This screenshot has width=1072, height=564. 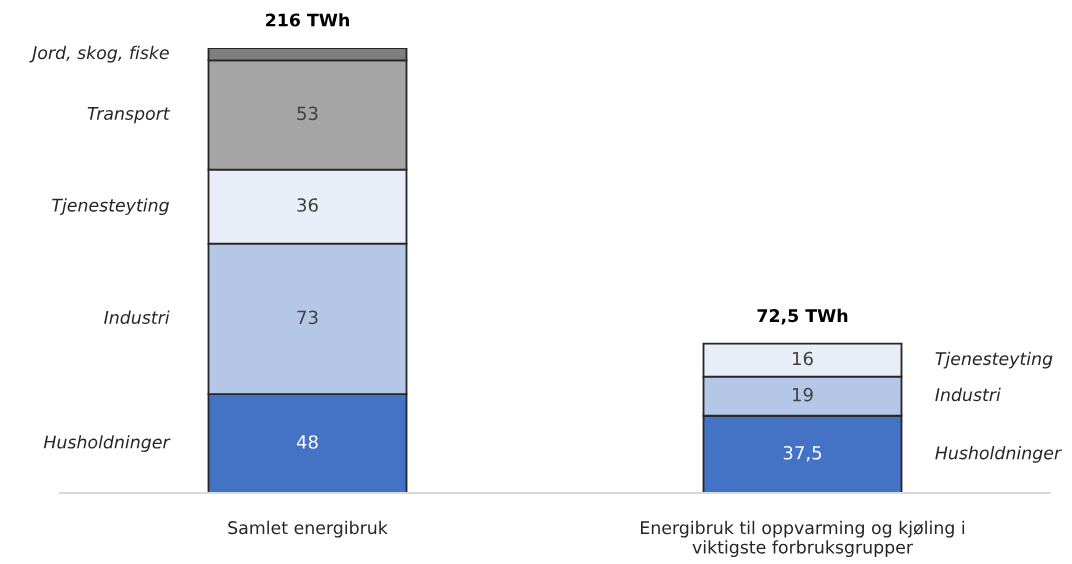 I want to click on total-label: 72,5 TWh, so click(x=802, y=316).